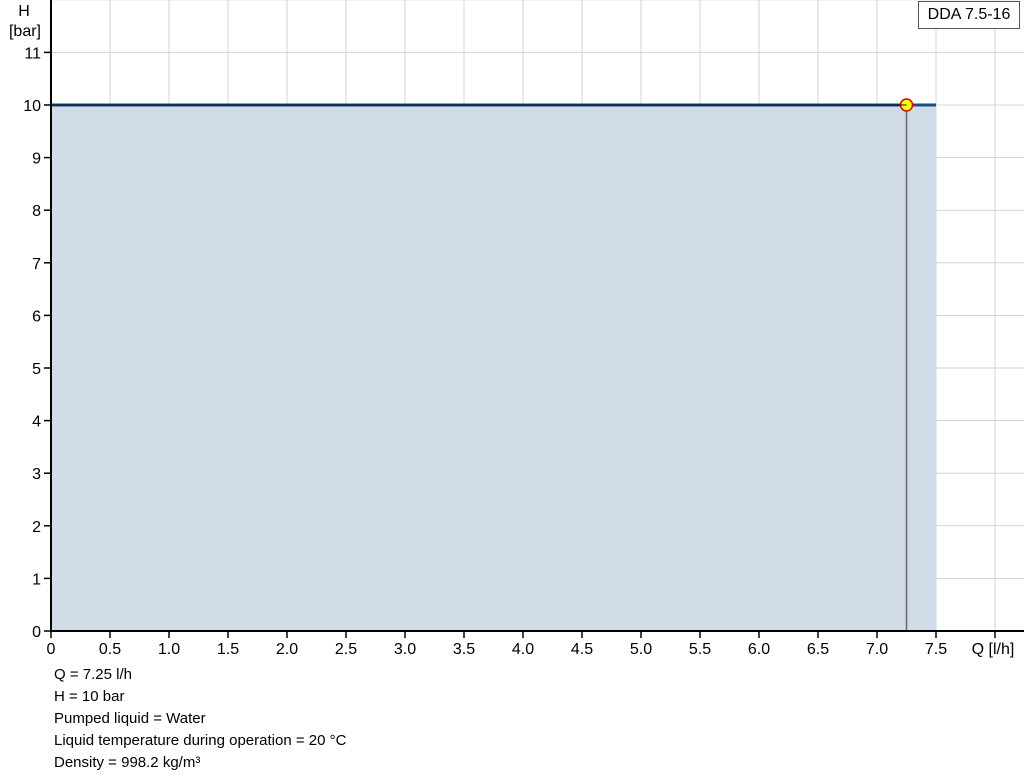 This screenshot has height=781, width=1024. Describe the element at coordinates (346, 649) in the screenshot. I see `x-tick-label: 2.5` at that location.